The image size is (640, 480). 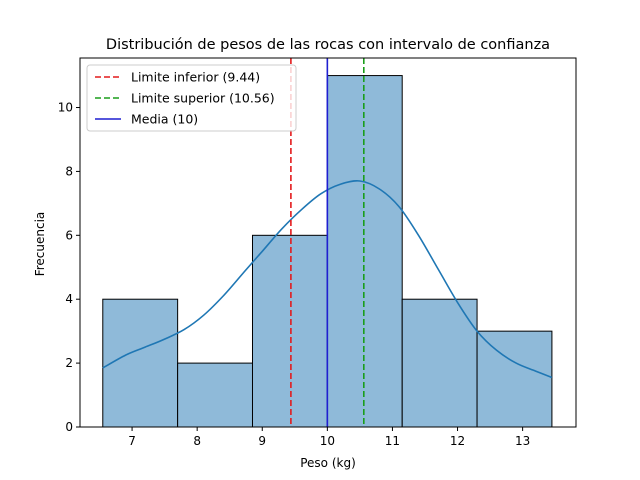 What do you see at coordinates (197, 441) in the screenshot?
I see `x-tick-label: 8` at bounding box center [197, 441].